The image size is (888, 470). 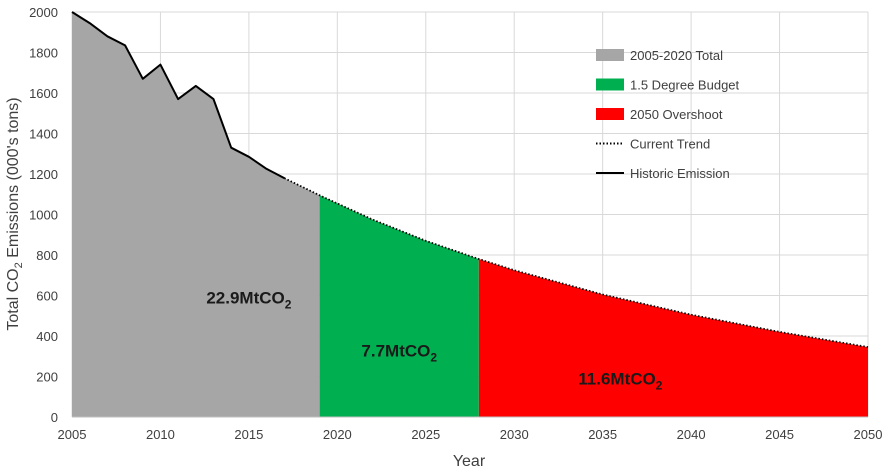 What do you see at coordinates (676, 55) in the screenshot?
I see `legend-label: 2005-2020 Total` at bounding box center [676, 55].